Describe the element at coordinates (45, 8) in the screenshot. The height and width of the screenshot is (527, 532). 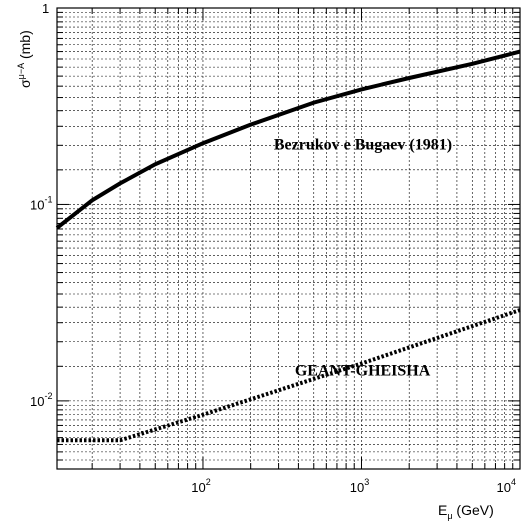
I see `y-tick-label: 1` at that location.